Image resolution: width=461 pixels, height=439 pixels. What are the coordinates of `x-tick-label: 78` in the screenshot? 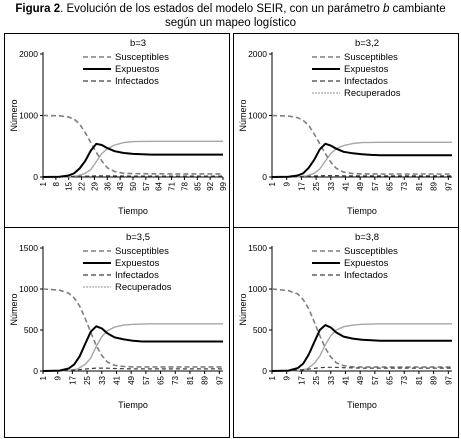 It's located at (184, 185).